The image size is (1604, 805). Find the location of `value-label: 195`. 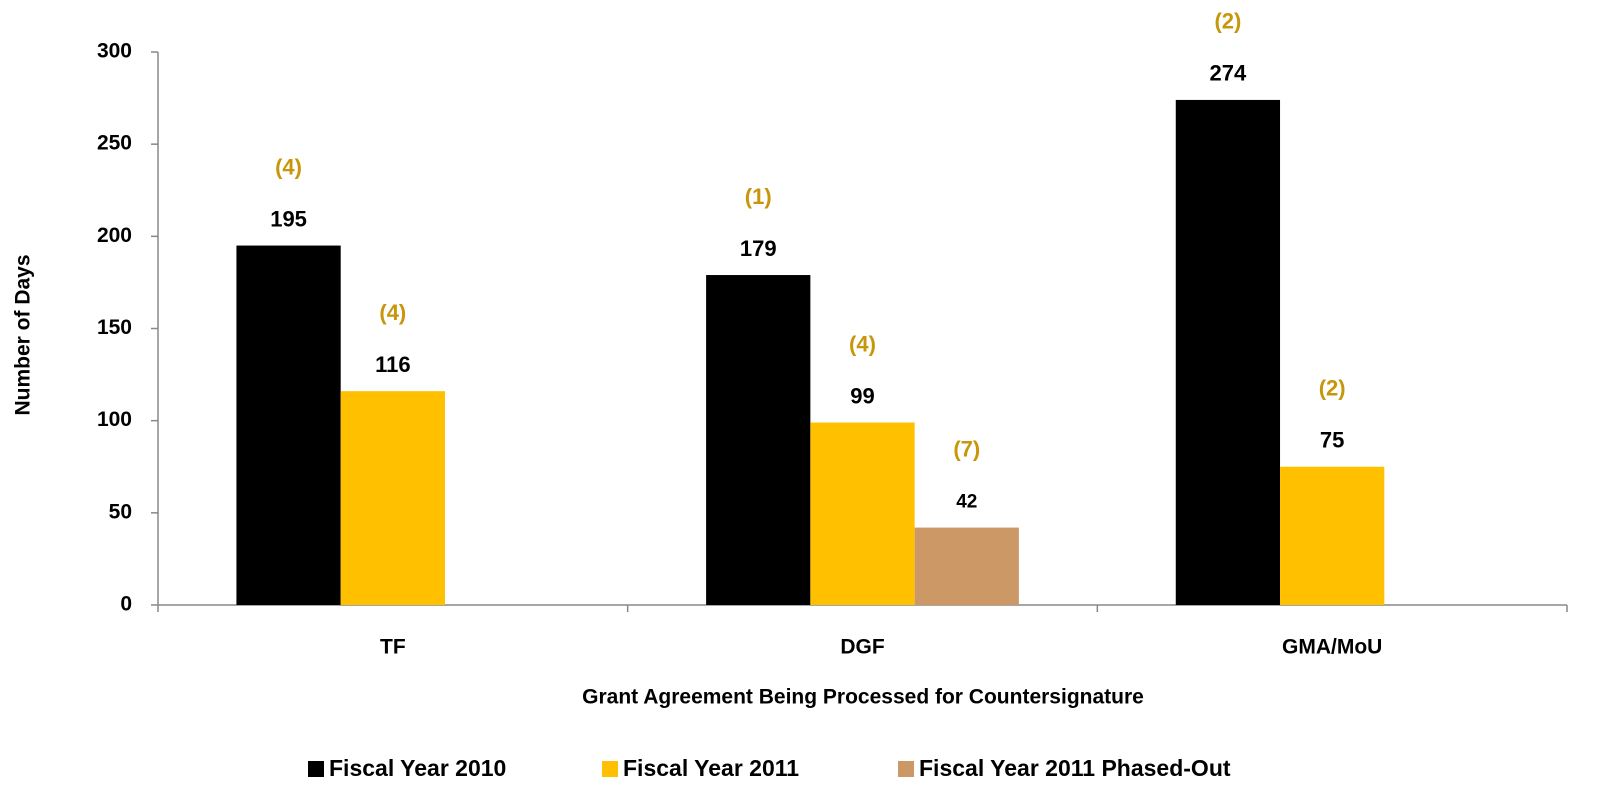

value-label: 195 is located at coordinates (288, 218).